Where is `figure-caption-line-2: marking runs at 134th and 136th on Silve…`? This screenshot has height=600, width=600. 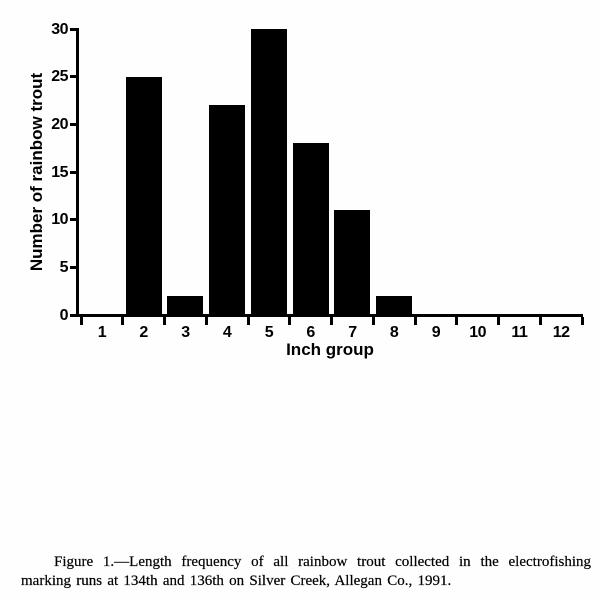 figure-caption-line-2: marking runs at 134th and 136th on Silve… is located at coordinates (236, 580).